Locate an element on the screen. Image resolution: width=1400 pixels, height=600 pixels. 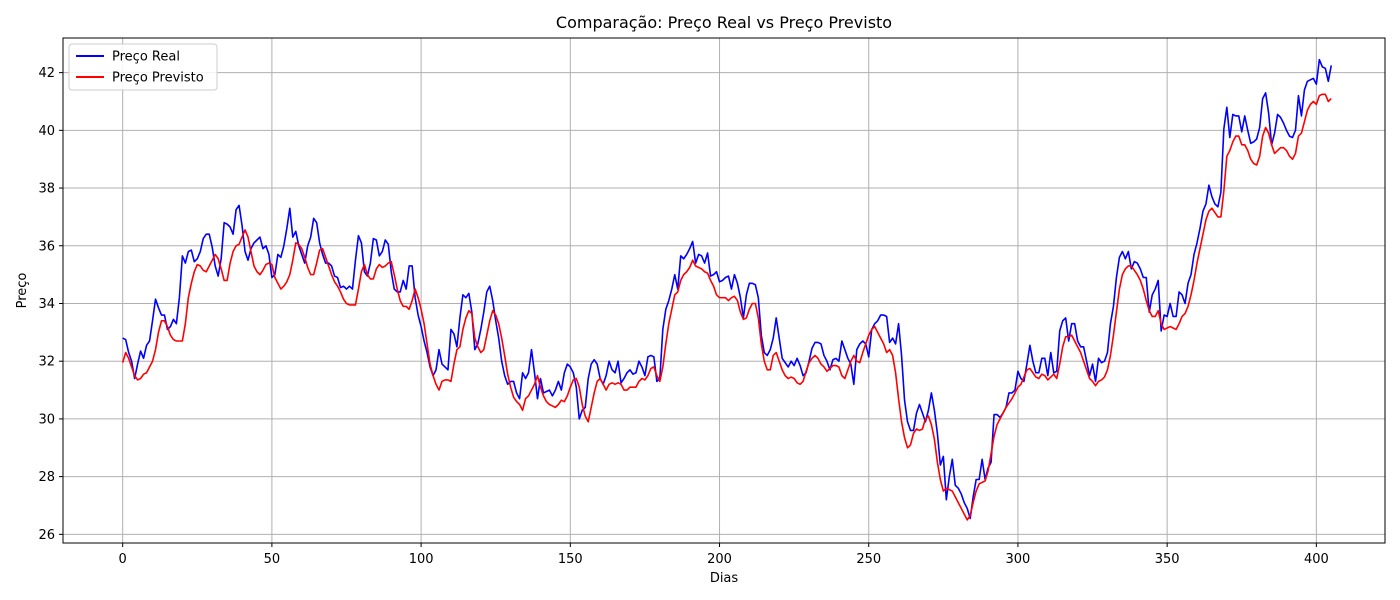
legend-label-preco-previsto: Preço Previsto is located at coordinates (158, 78).